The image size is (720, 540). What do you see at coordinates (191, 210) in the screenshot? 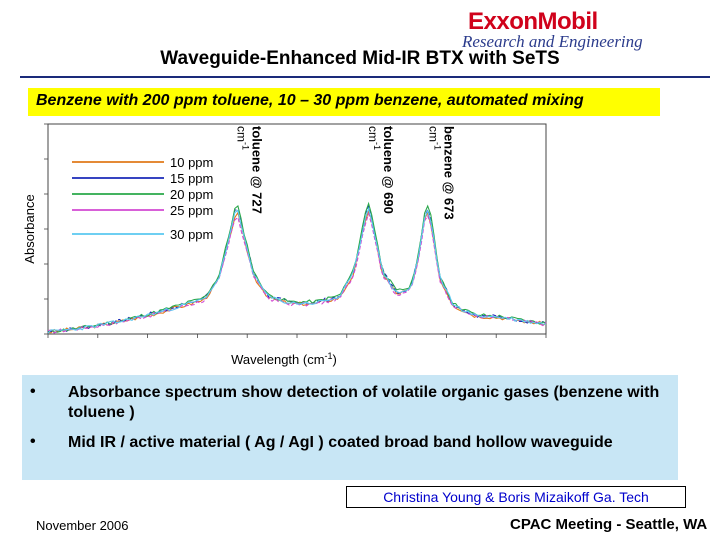
I see `legend-label: 25 ppm` at bounding box center [191, 210].